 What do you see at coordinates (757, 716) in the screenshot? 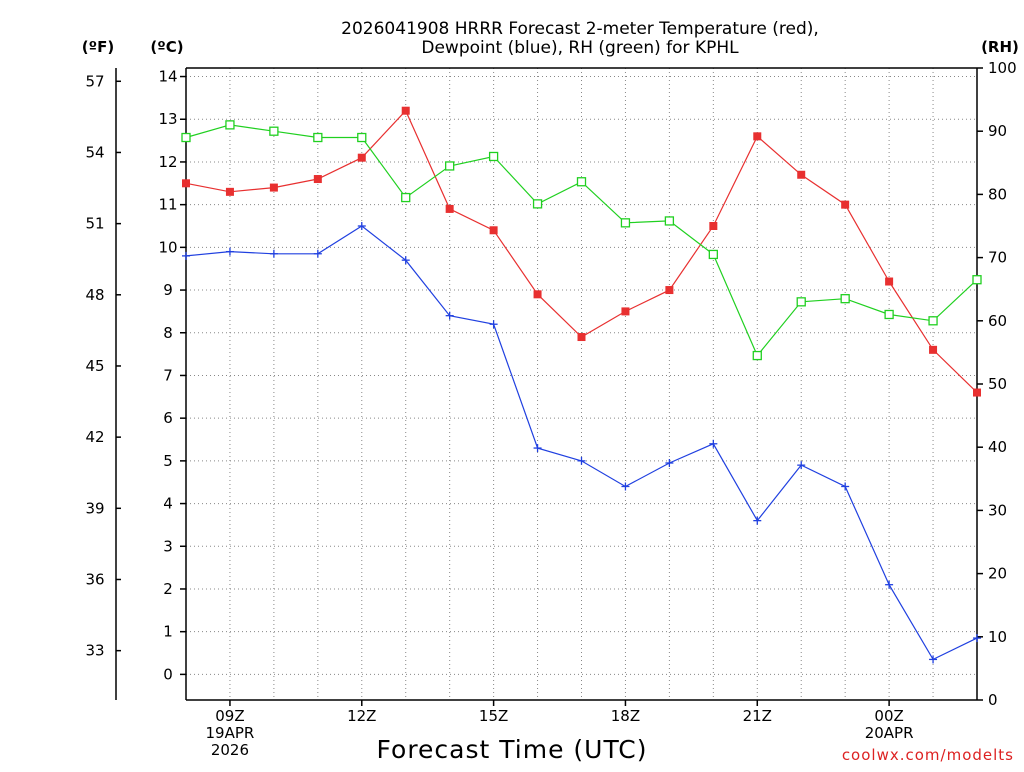
I see `x-tick-label: 21Z` at bounding box center [757, 716].